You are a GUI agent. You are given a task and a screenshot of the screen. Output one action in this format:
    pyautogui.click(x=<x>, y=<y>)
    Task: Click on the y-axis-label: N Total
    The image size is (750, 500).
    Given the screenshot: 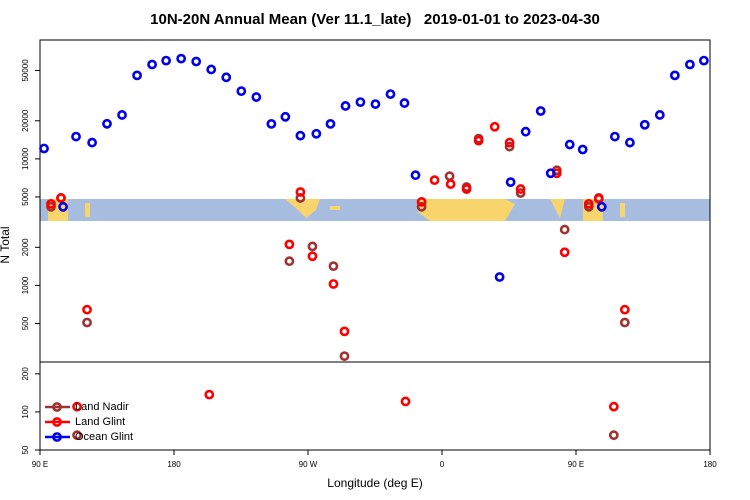 What is the action you would take?
    pyautogui.click(x=6, y=244)
    